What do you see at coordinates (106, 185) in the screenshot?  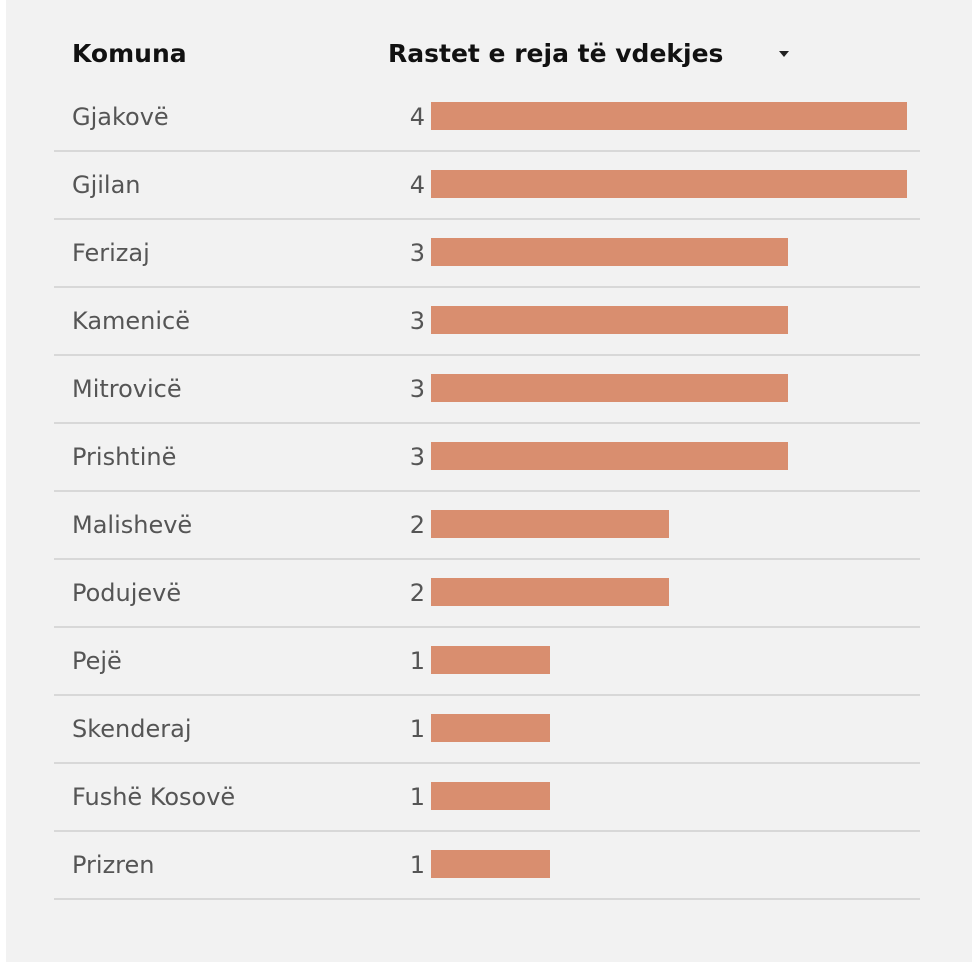 I see `row-name: Gjilan` at bounding box center [106, 185].